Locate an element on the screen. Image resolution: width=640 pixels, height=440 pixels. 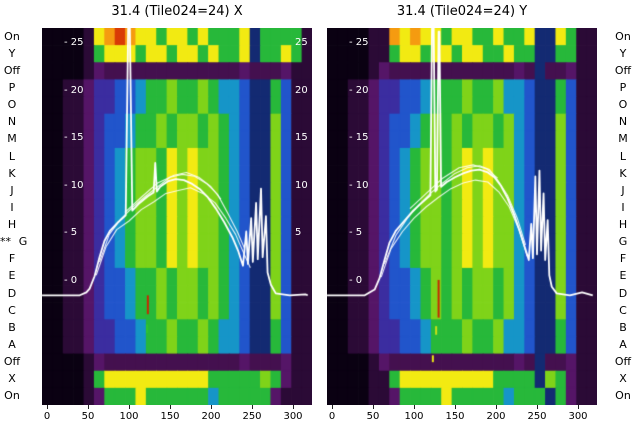
row-label-left: L is located at coordinates (12, 156).